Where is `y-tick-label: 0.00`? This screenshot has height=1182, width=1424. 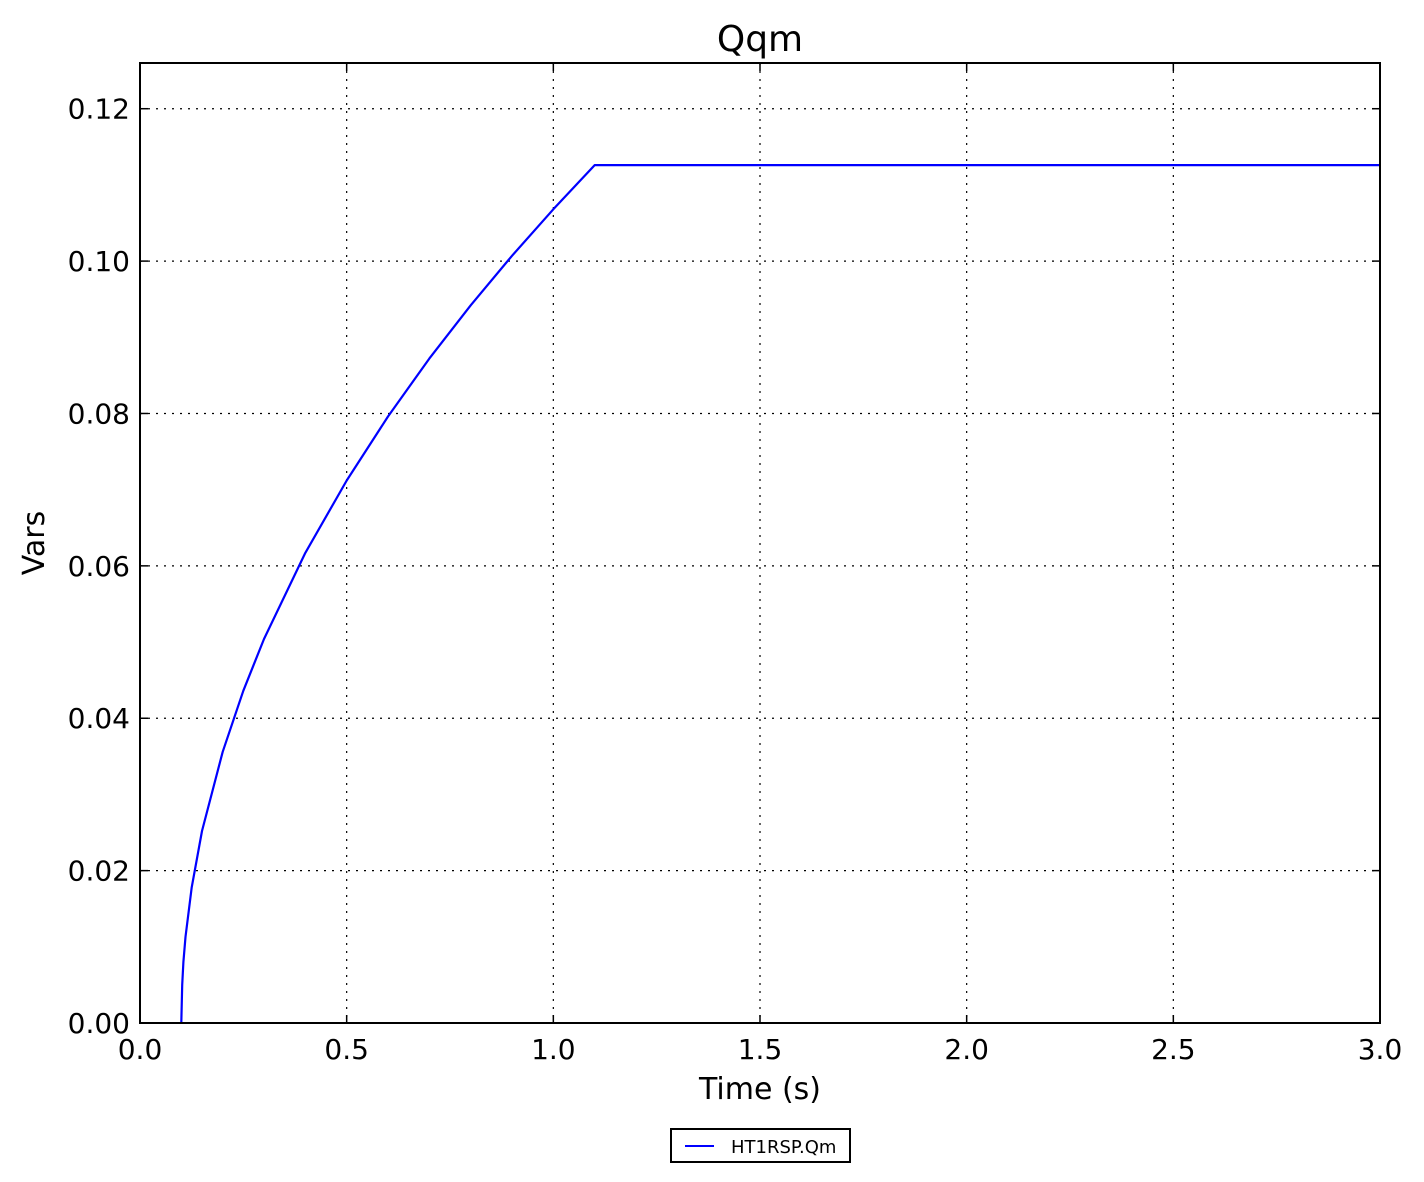
y-tick-label: 0.00 is located at coordinates (99, 1023).